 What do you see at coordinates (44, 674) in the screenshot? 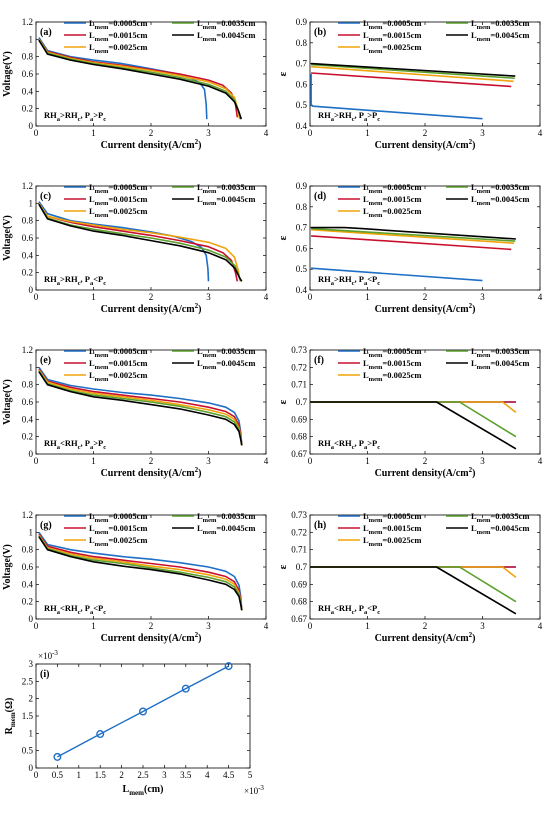
I see `panel-label: (i)` at bounding box center [44, 674].